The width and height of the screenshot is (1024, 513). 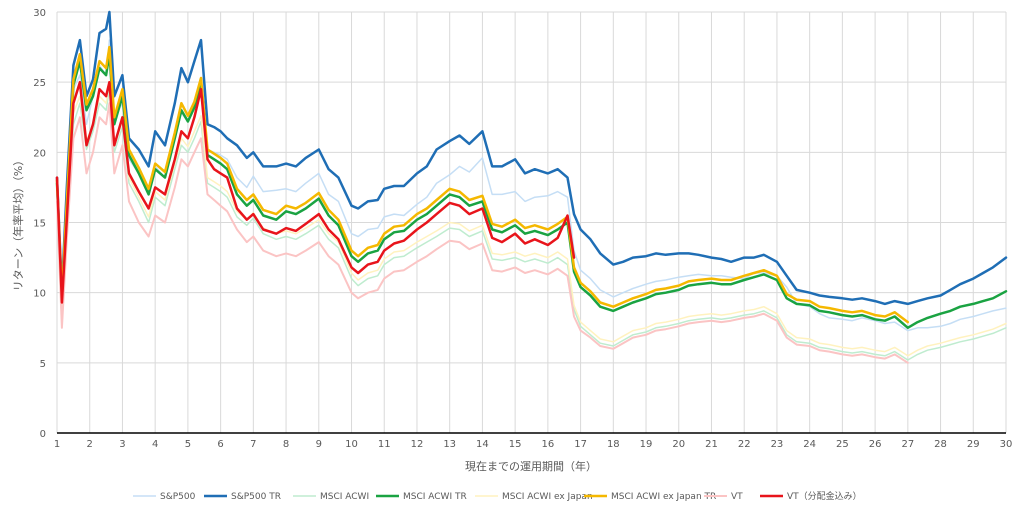 What do you see at coordinates (319, 444) in the screenshot?
I see `x-tick-label: 9` at bounding box center [319, 444].